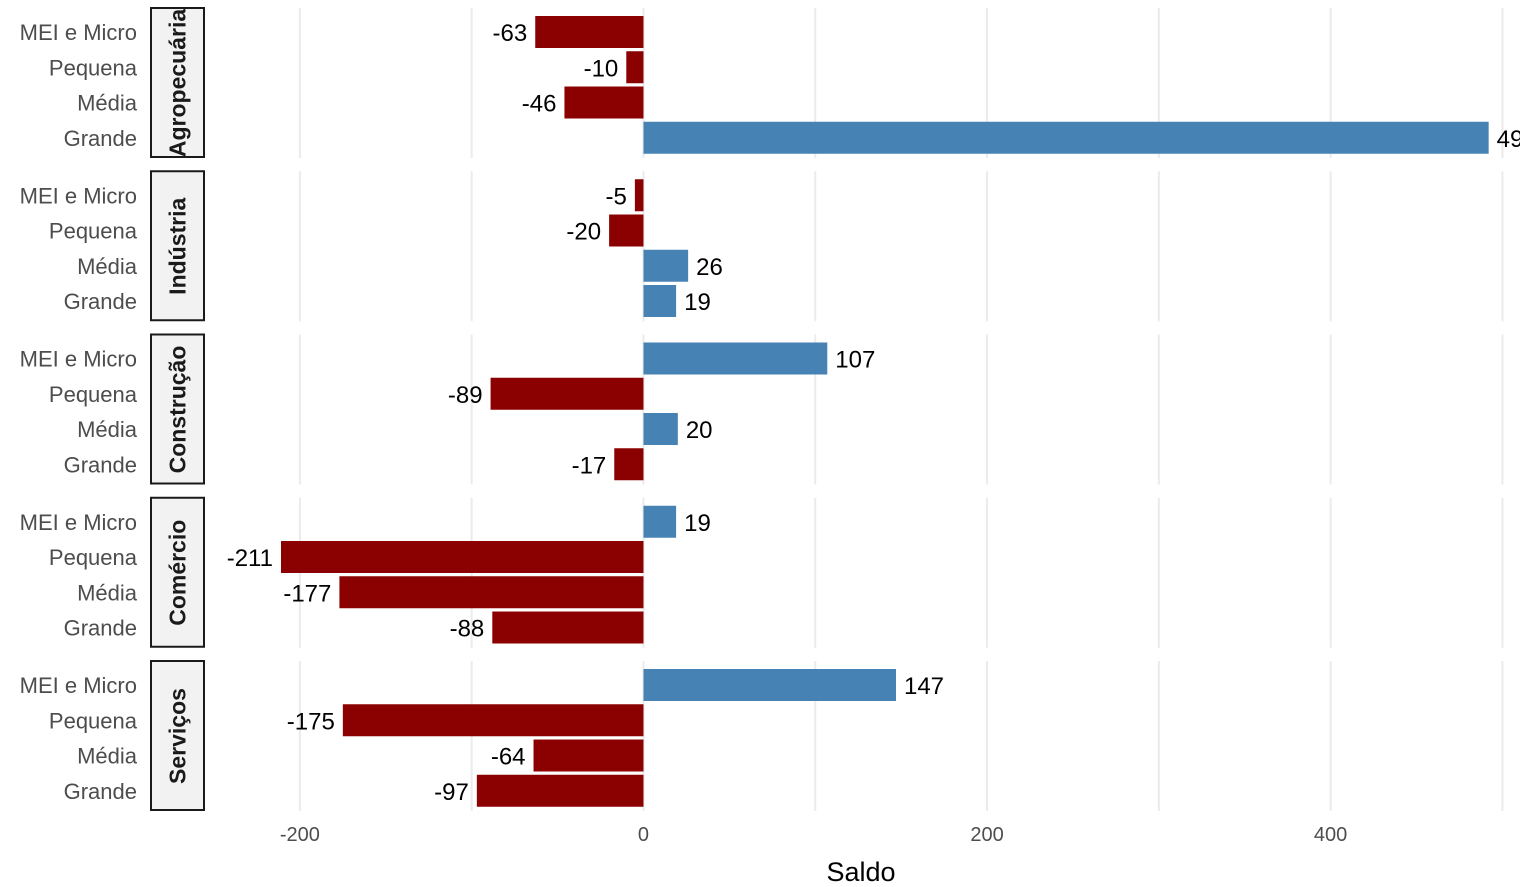 The width and height of the screenshot is (1520, 887). I want to click on data-label-servicos-grande: -97, so click(451, 792).